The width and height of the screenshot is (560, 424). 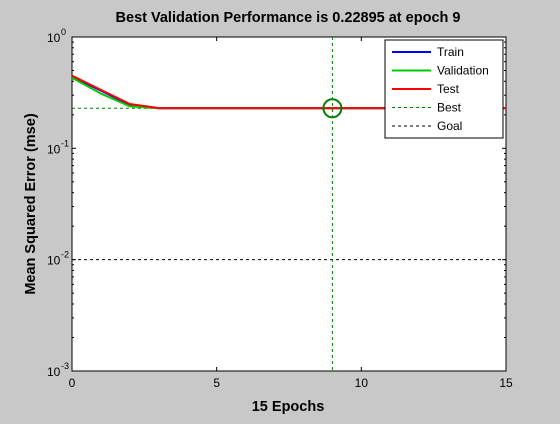 I want to click on legend-label-best: Best, so click(x=449, y=108).